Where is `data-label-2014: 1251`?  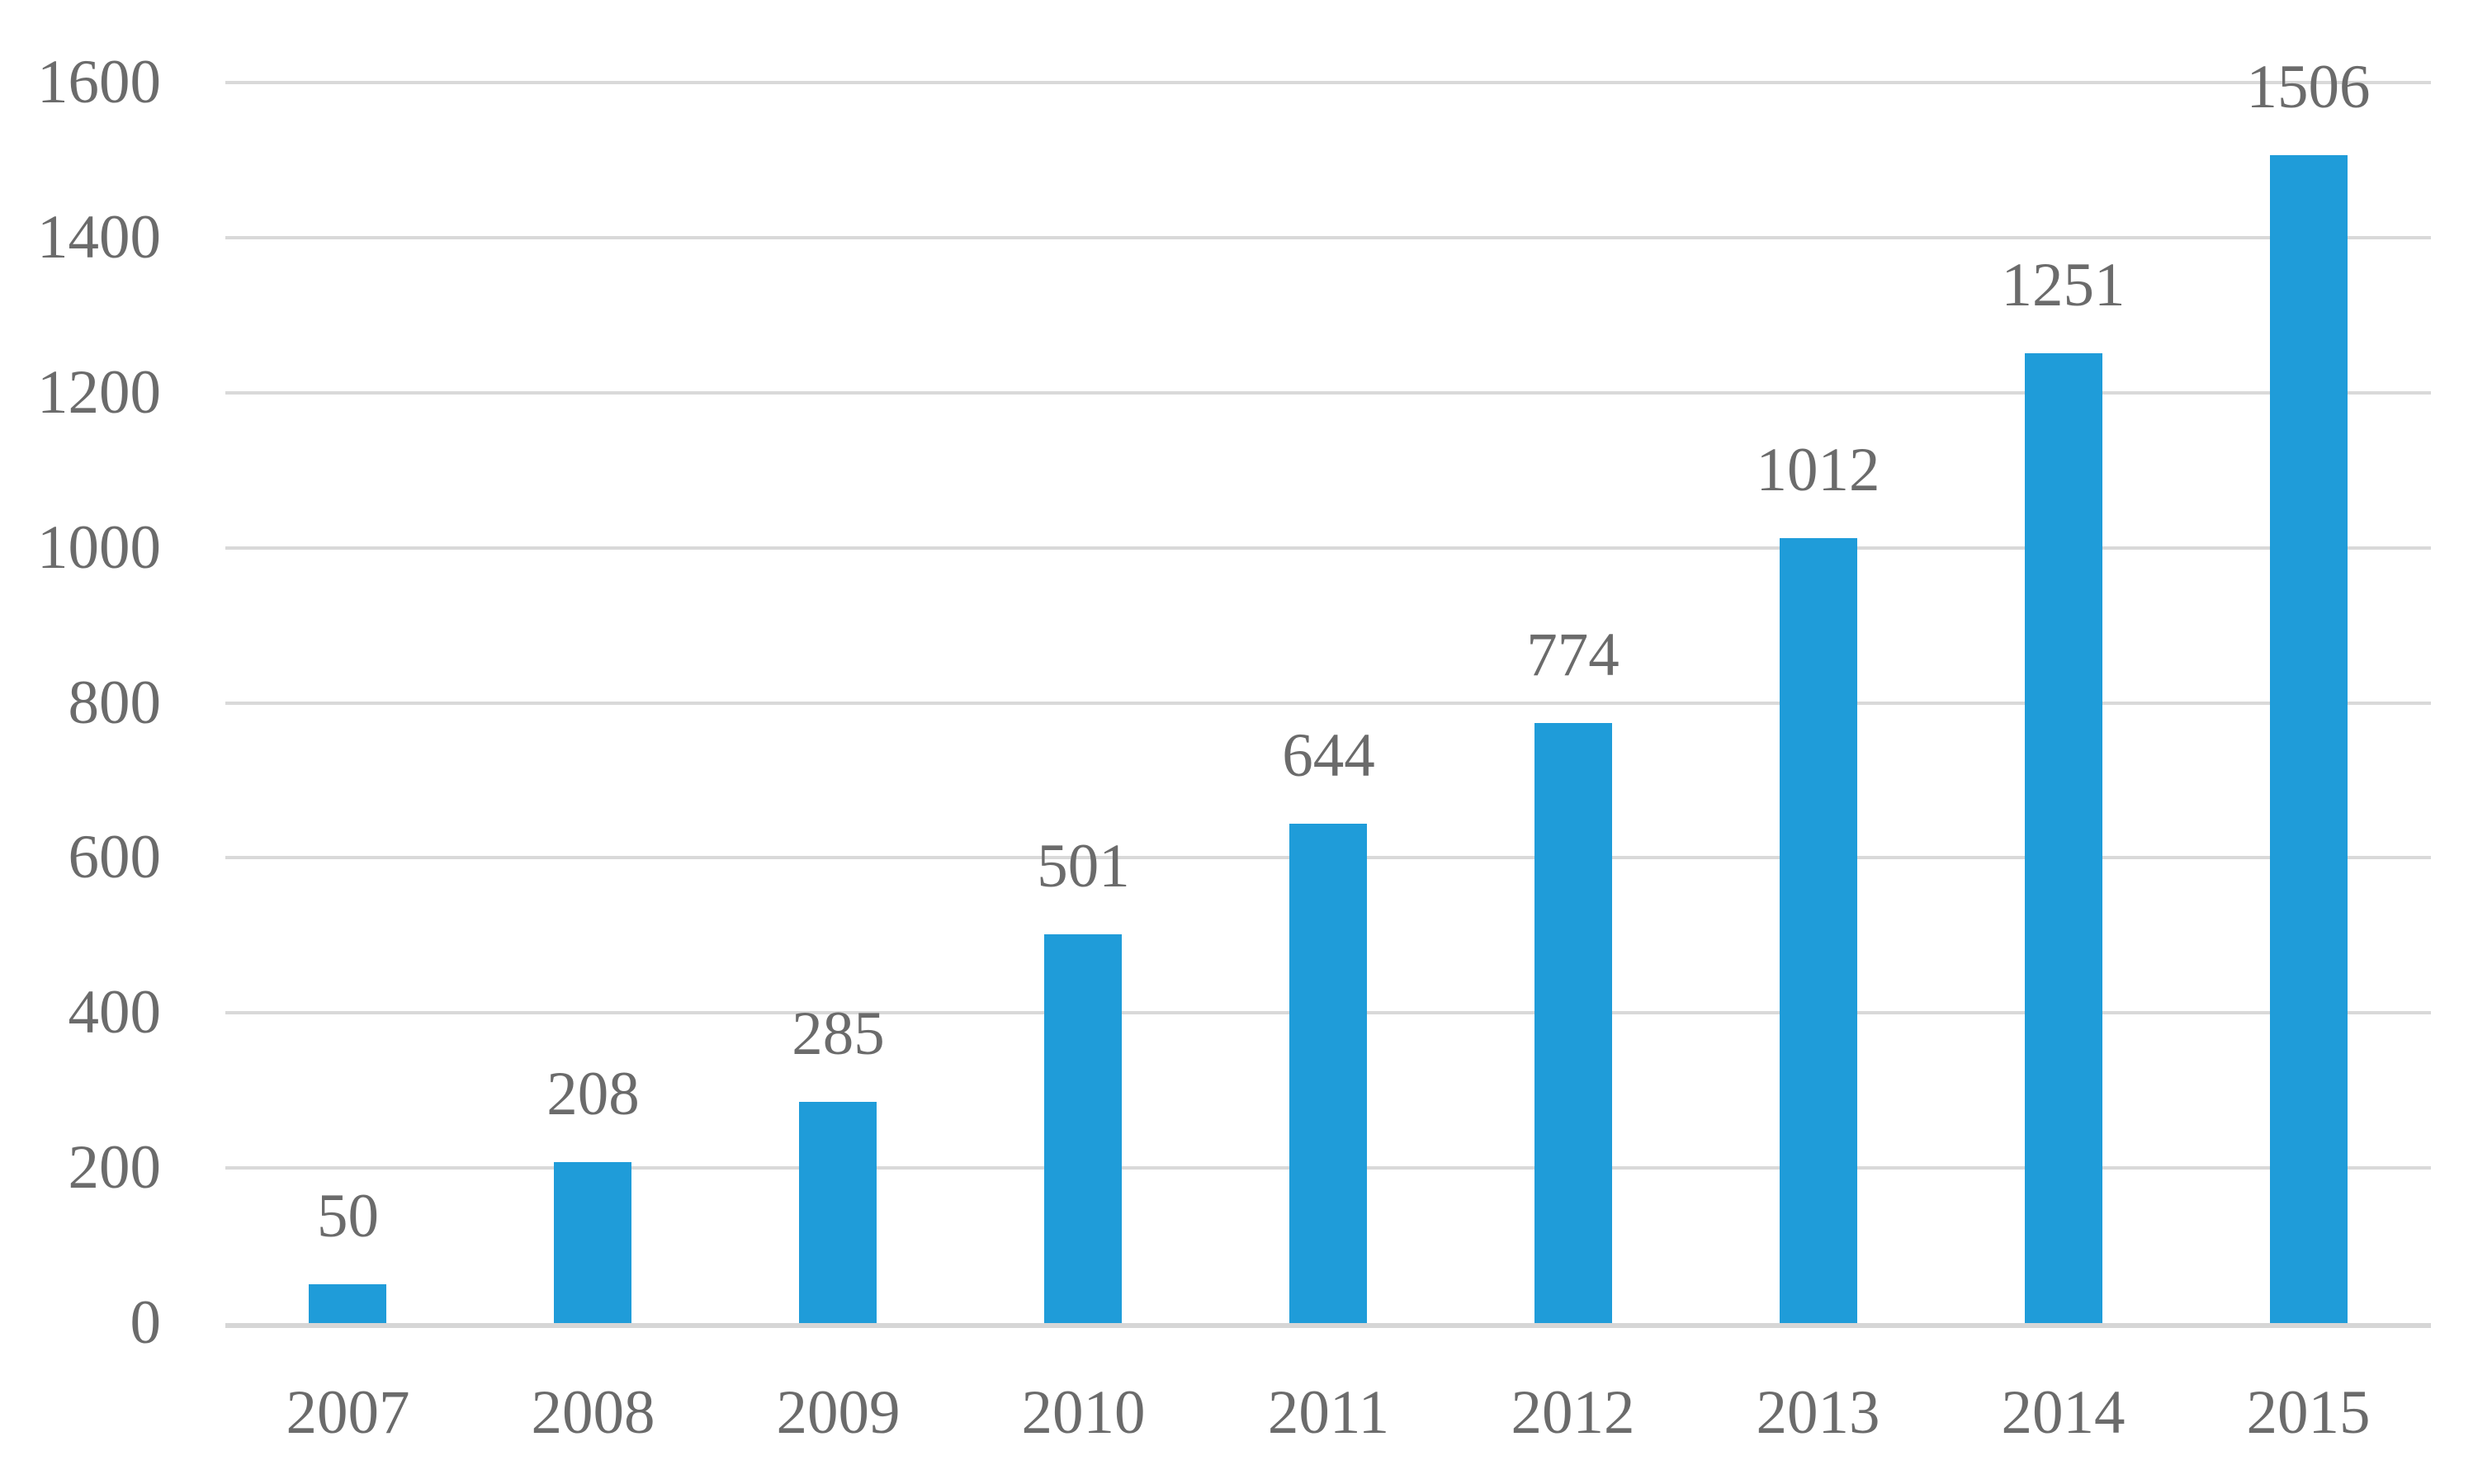
data-label-2014: 1251 is located at coordinates (2063, 285).